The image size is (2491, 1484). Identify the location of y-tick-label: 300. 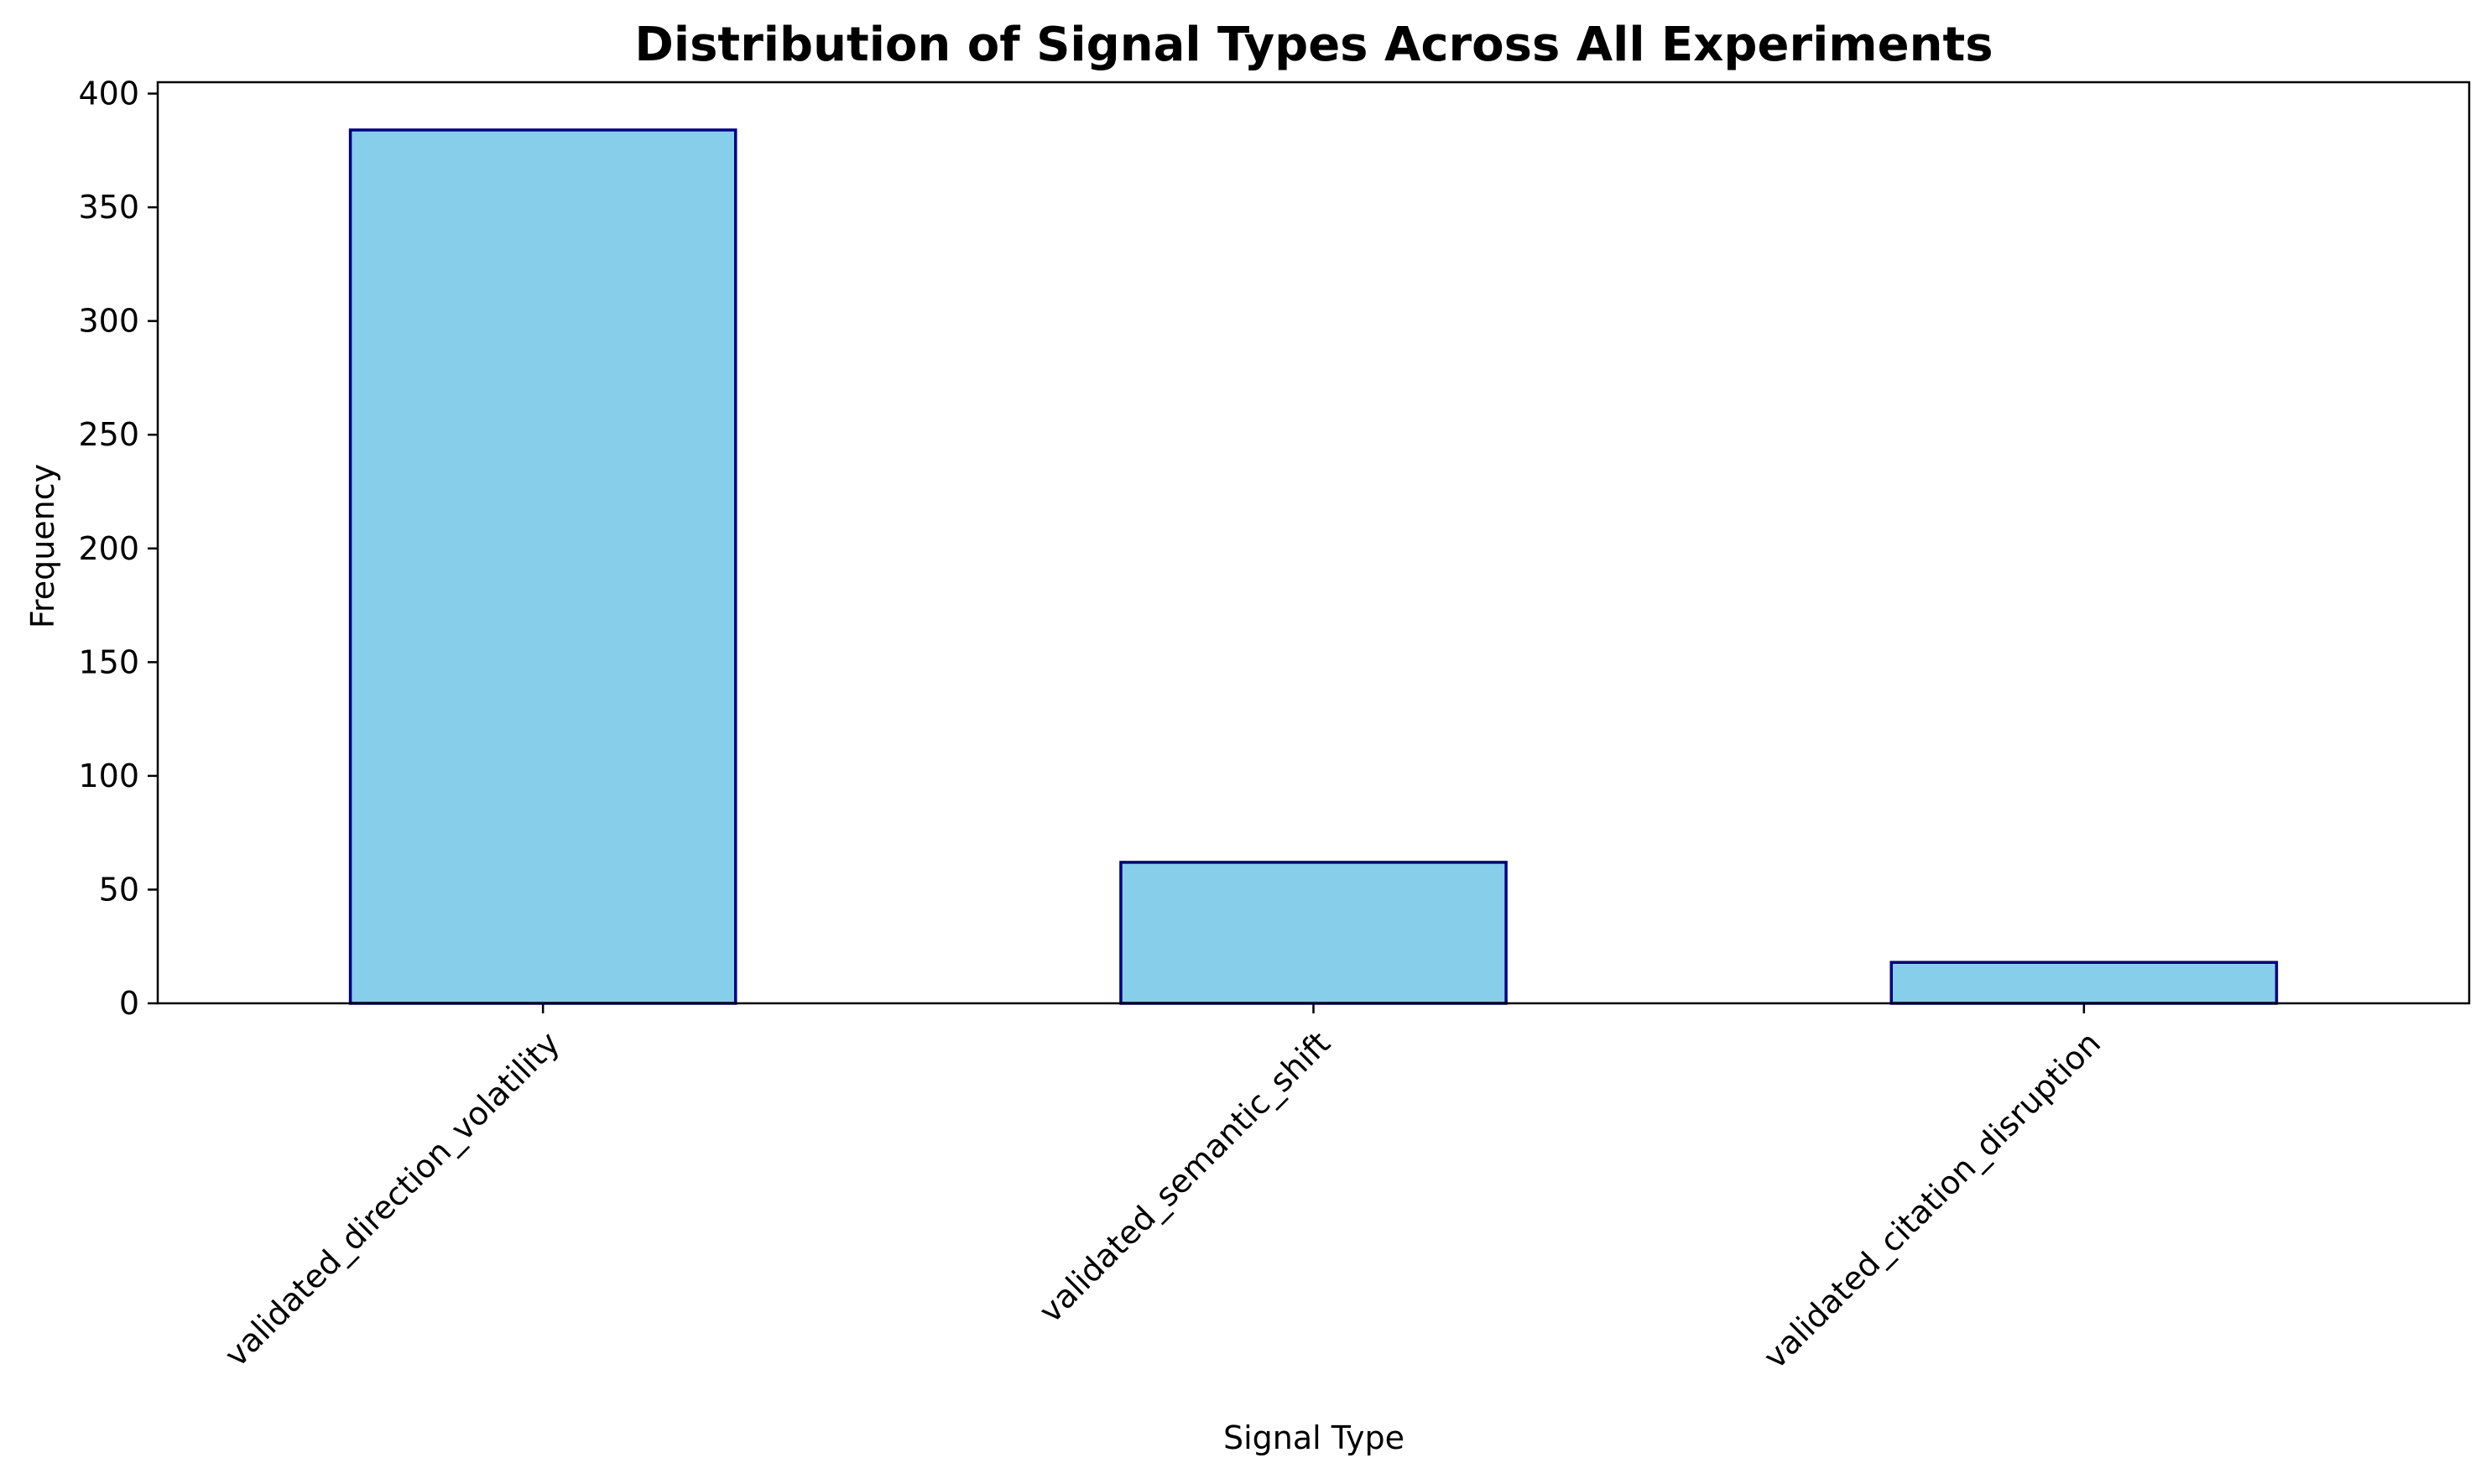
(108, 321).